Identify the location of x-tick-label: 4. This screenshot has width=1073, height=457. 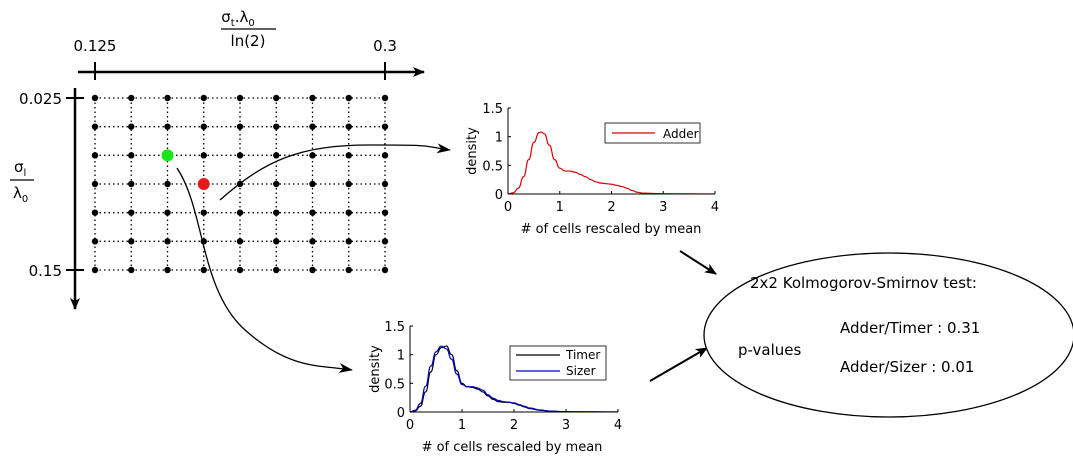
(715, 207).